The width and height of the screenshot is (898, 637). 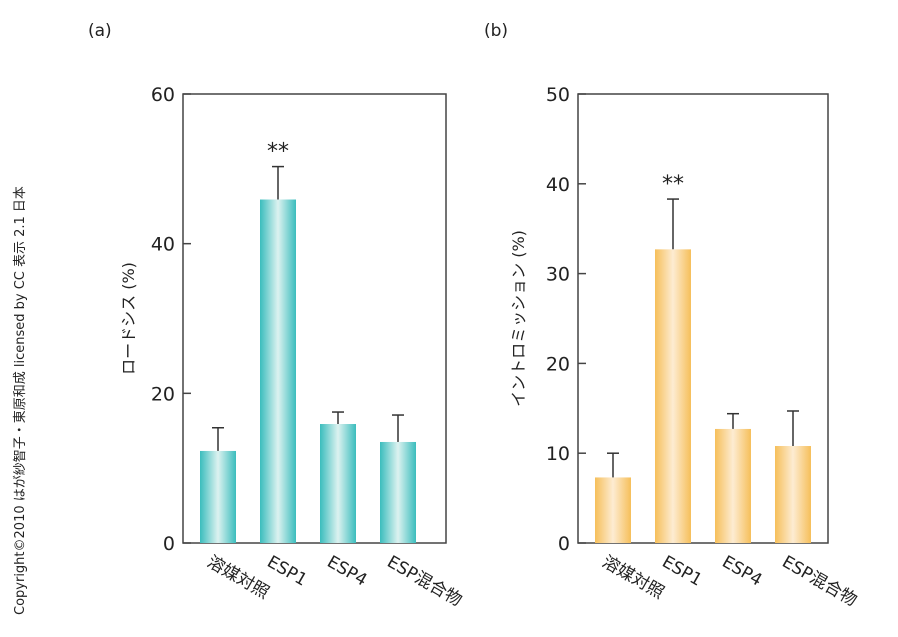 What do you see at coordinates (496, 31) in the screenshot?
I see `panel-label: (b)` at bounding box center [496, 31].